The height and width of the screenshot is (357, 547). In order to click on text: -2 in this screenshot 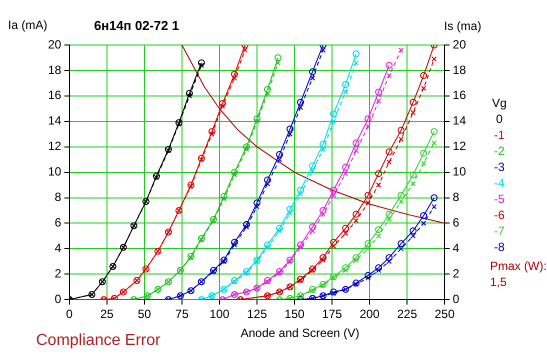, I will do `click(499, 151)`.